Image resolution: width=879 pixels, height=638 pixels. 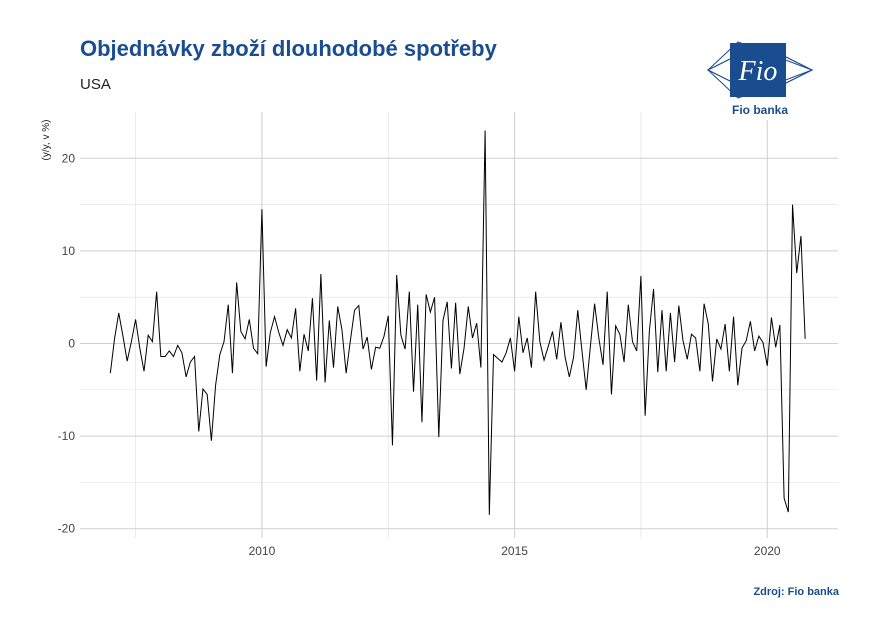 What do you see at coordinates (71, 344) in the screenshot?
I see `y-tick-label: 0` at bounding box center [71, 344].